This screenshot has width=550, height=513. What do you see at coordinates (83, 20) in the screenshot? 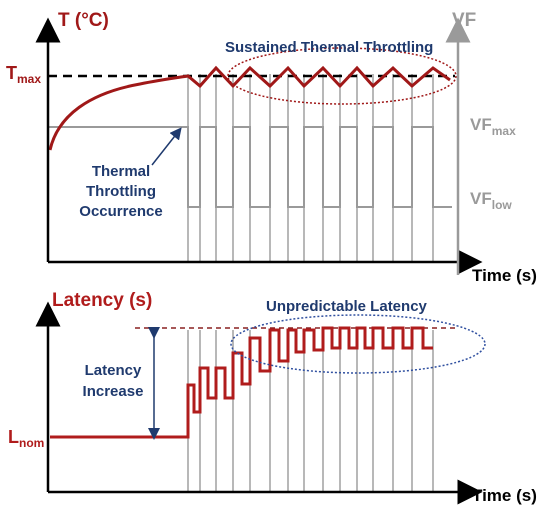
I see `t-axis-label: T (°C)` at bounding box center [83, 20].